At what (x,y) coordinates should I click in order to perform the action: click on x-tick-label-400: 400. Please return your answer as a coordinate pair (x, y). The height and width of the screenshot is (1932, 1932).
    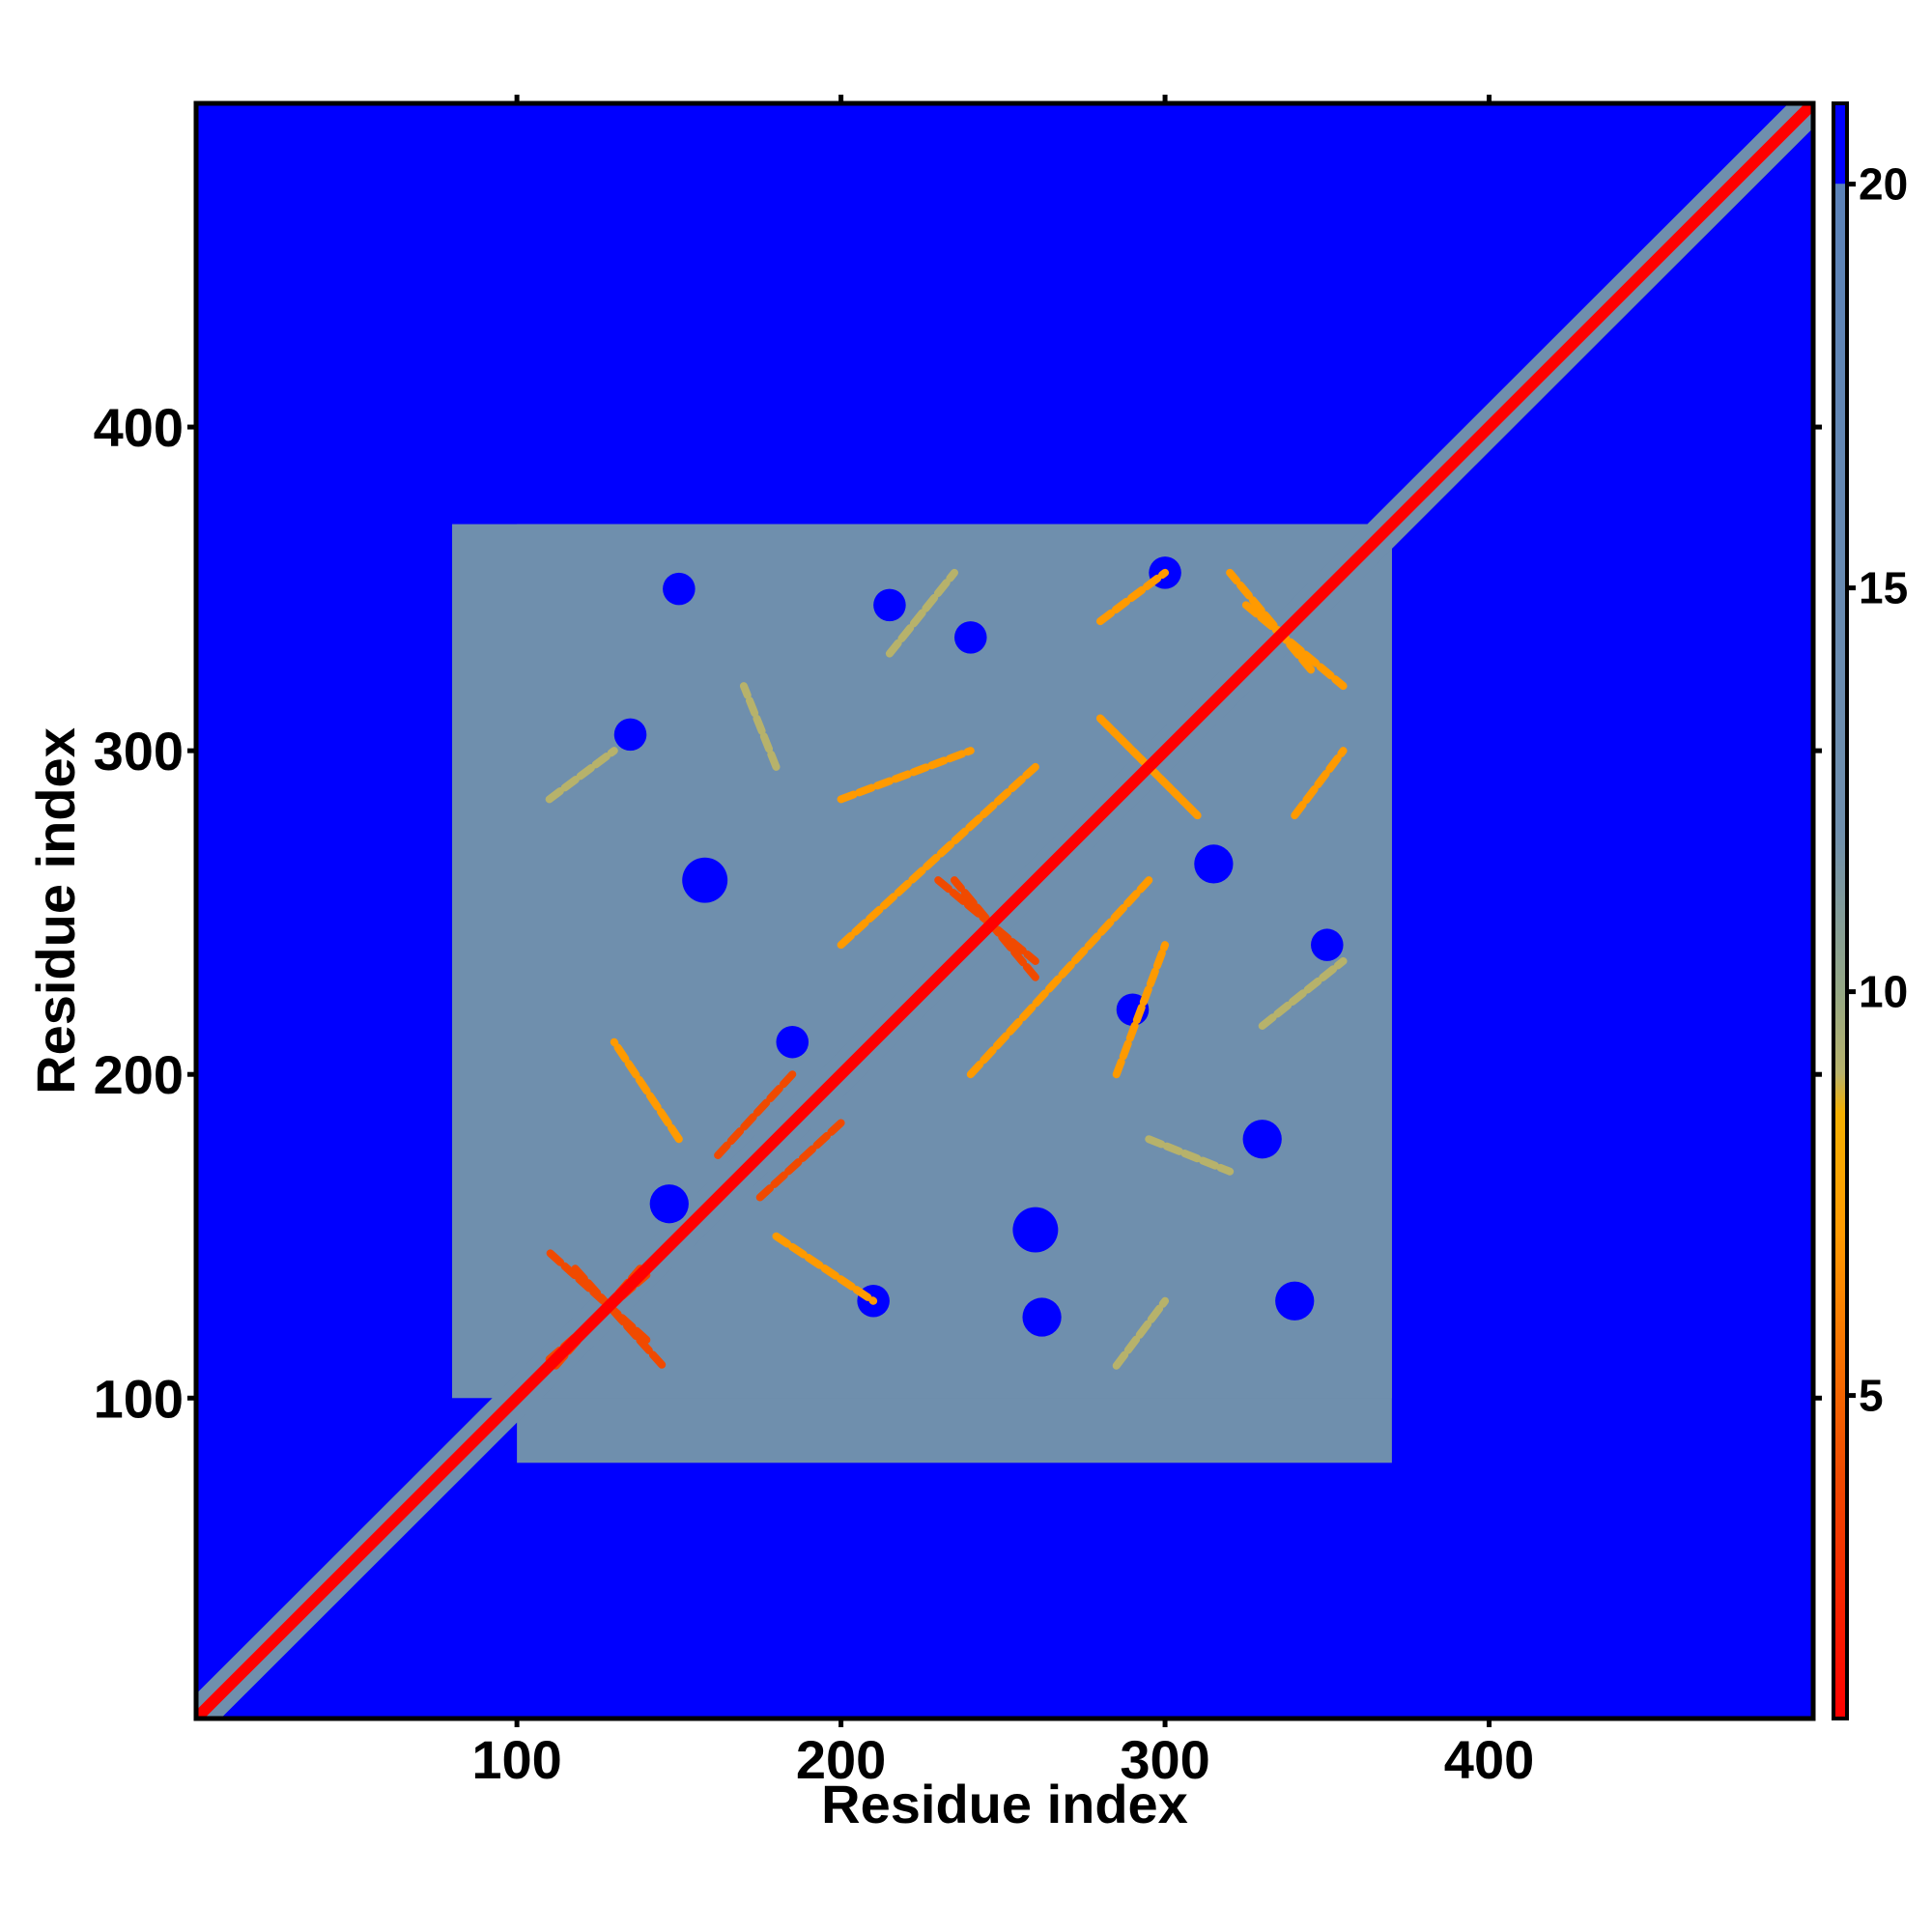
    Looking at the image, I should click on (1489, 1759).